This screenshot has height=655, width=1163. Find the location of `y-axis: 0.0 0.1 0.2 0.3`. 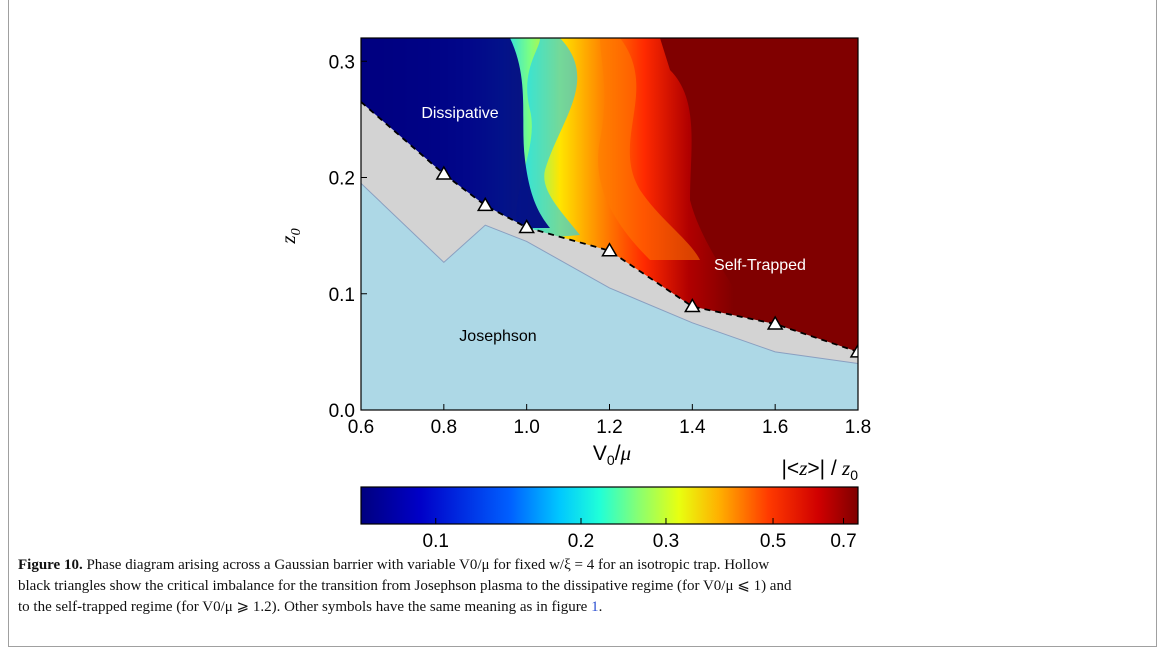

y-axis: 0.0 0.1 0.2 0.3 is located at coordinates (348, 237).